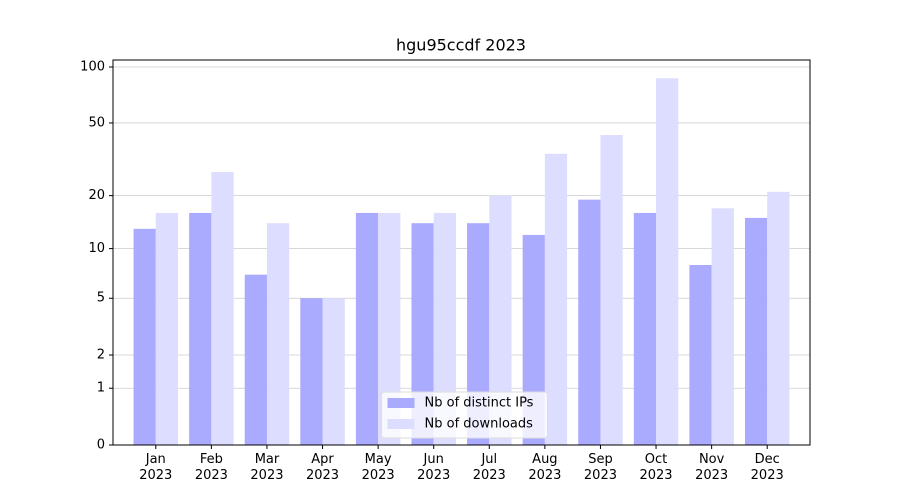 This screenshot has width=900, height=500. Describe the element at coordinates (545, 467) in the screenshot. I see `x-tick-label: Aug 2023` at that location.